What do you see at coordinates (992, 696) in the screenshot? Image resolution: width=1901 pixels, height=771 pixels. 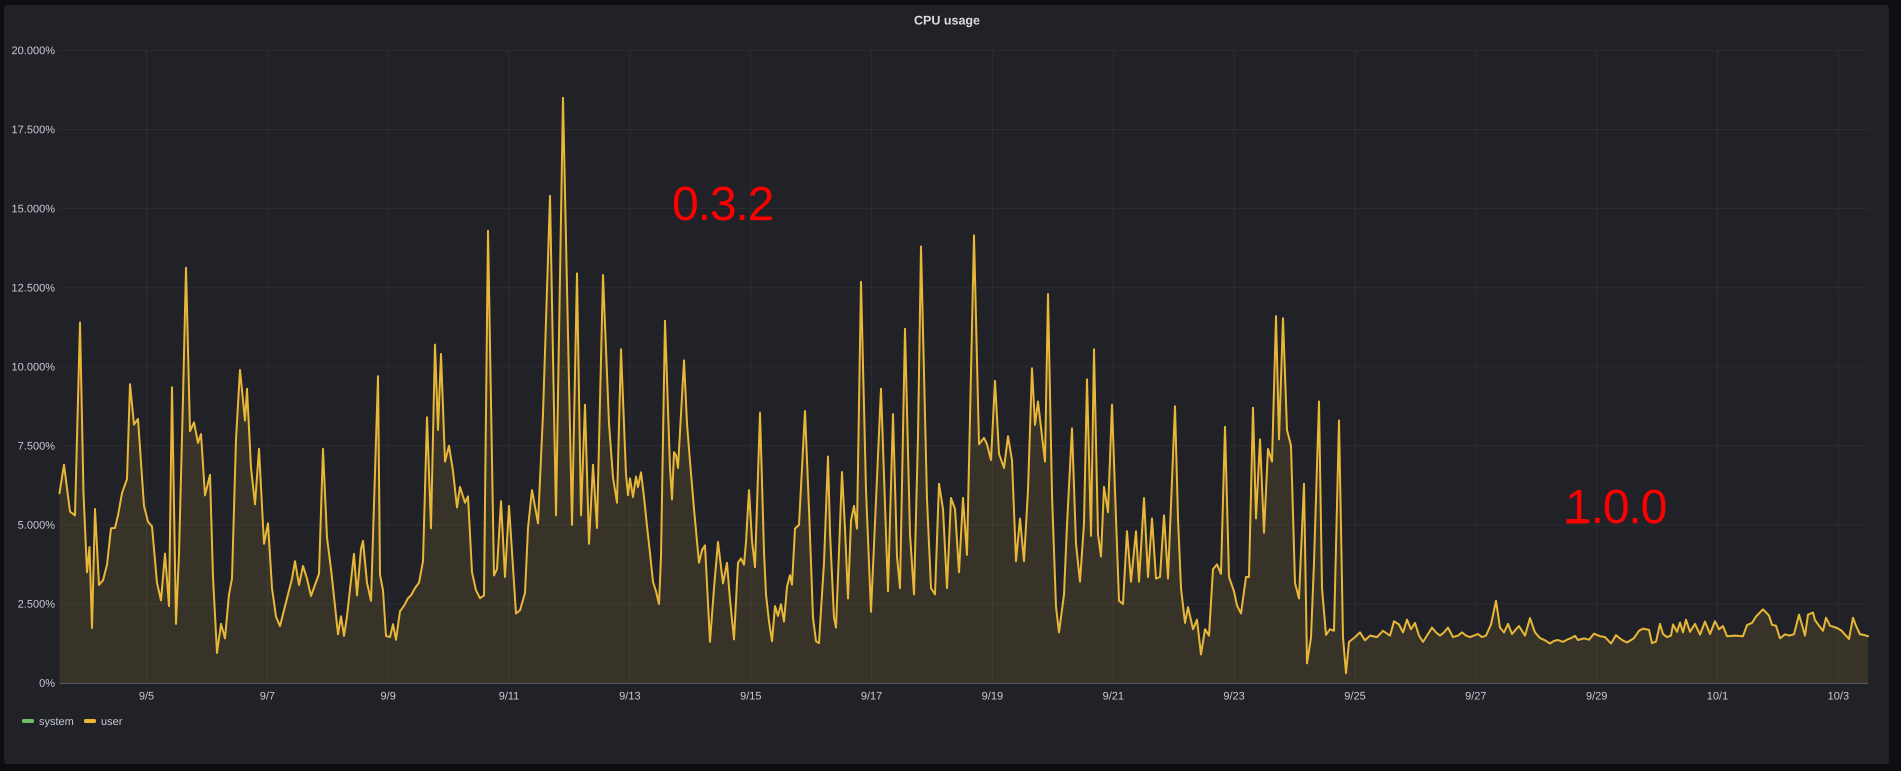 I see `svg-text: 9/19` at bounding box center [992, 696].